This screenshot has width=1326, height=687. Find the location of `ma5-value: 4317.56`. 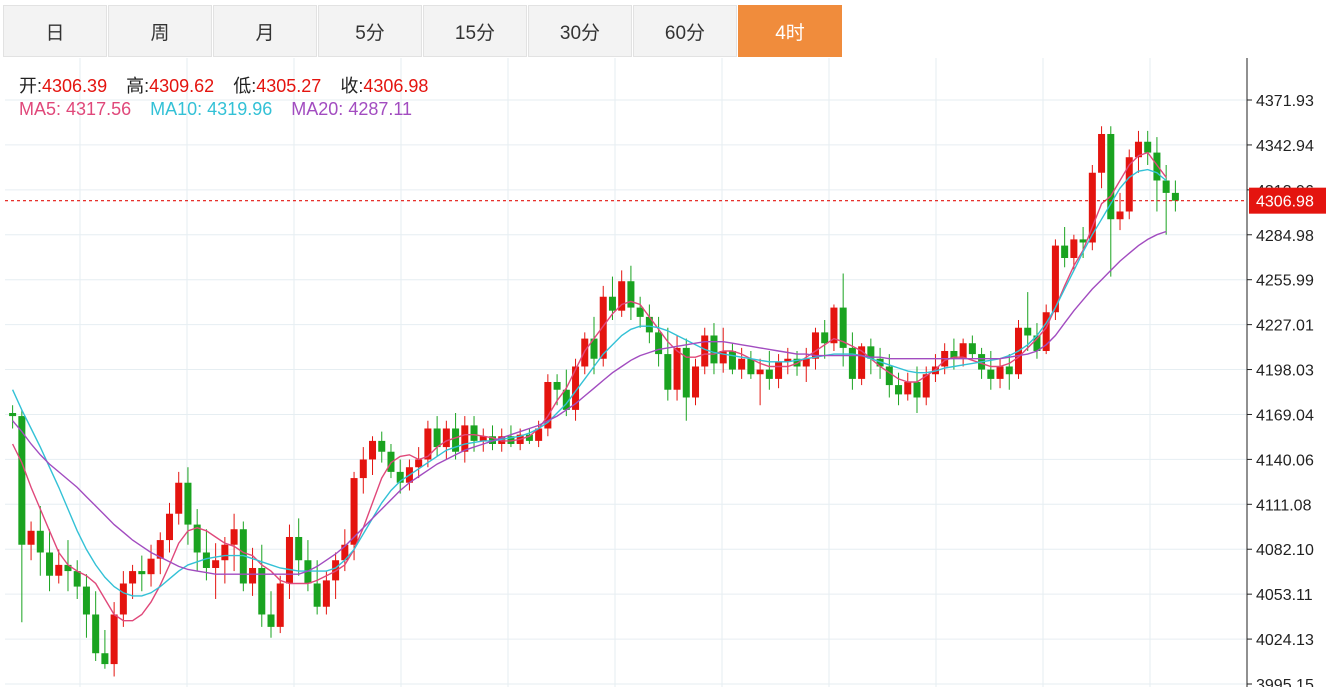

ma5-value: 4317.56 is located at coordinates (99, 109).